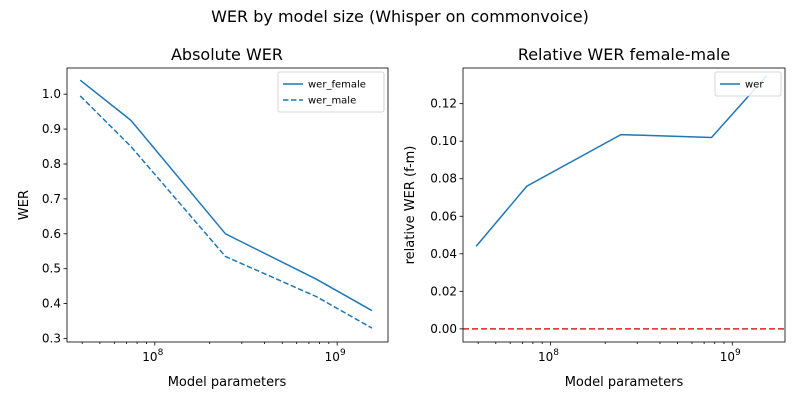 The width and height of the screenshot is (800, 400). I want to click on legend-label: wer_male, so click(332, 101).